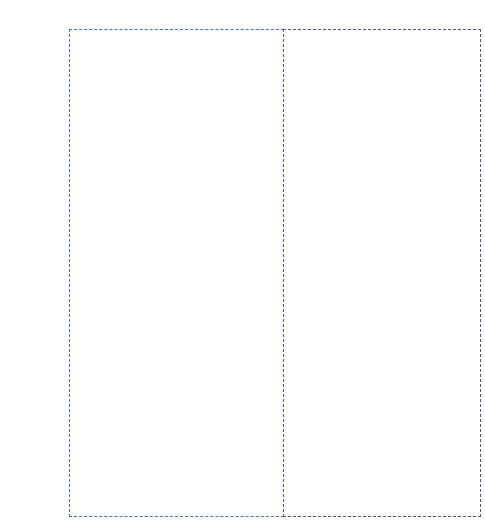  What do you see at coordinates (176, 13) in the screenshot?
I see `column-title-1d` at bounding box center [176, 13].